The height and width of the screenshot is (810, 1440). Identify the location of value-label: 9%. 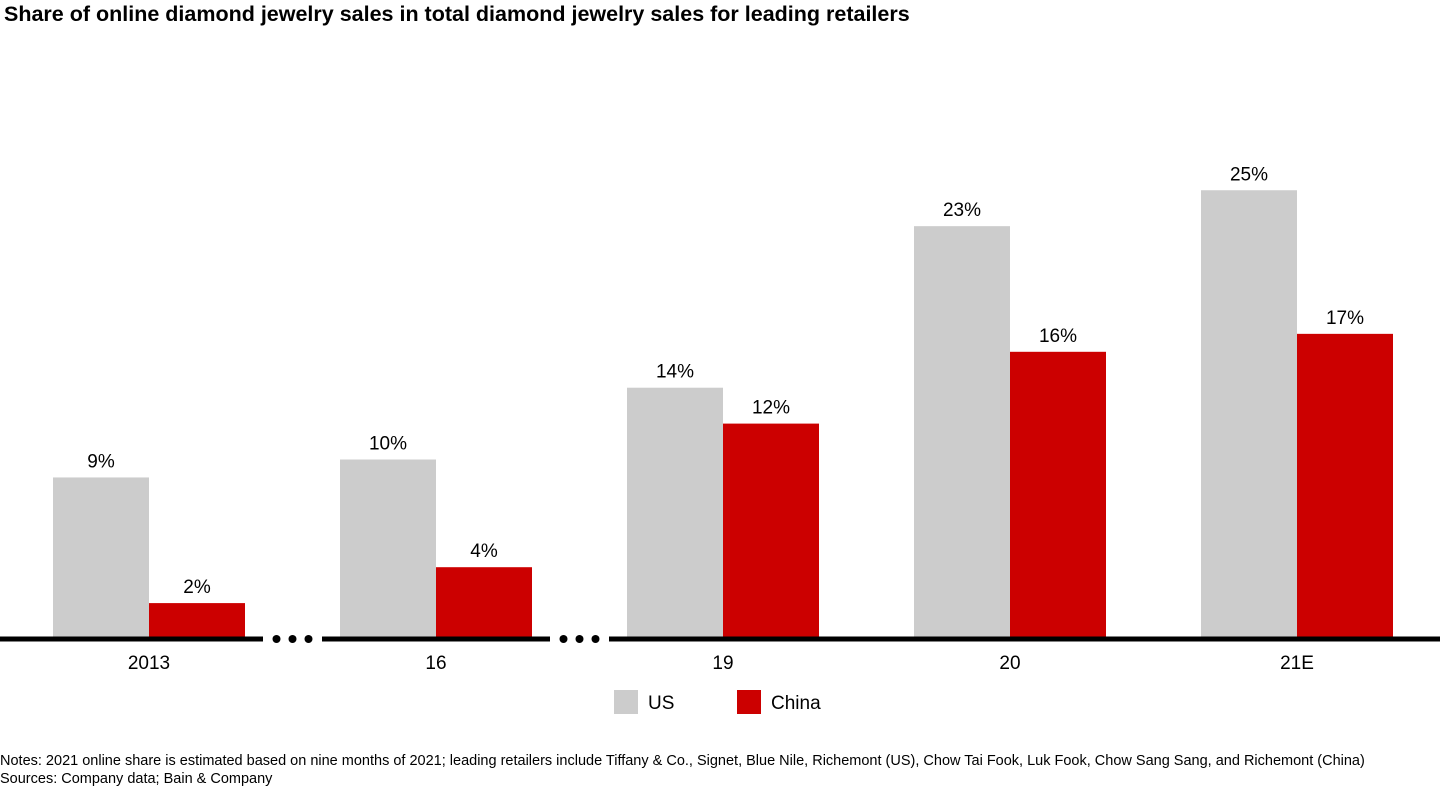
(101, 461).